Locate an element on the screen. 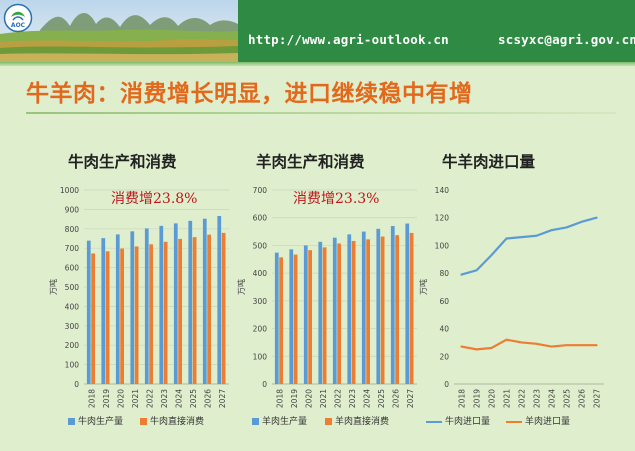 This screenshot has width=635, height=451. y-tick-label: 500 is located at coordinates (72, 287).